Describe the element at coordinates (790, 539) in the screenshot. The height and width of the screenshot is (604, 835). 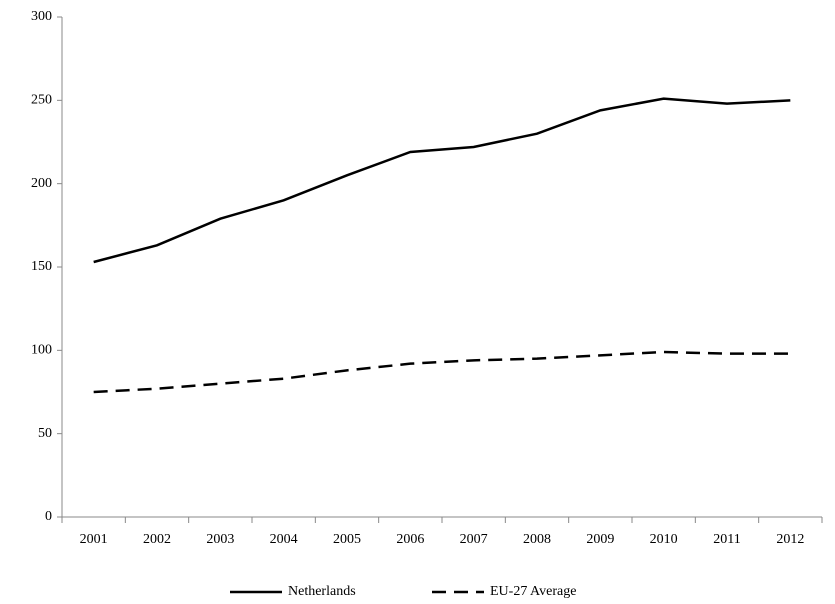
I see `x-tick-label: 2012` at that location.